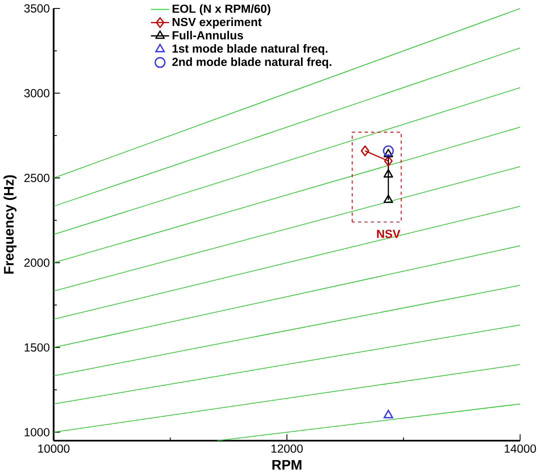 This screenshot has height=473, width=540. I want to click on y-tick-label: 3000, so click(37, 93).